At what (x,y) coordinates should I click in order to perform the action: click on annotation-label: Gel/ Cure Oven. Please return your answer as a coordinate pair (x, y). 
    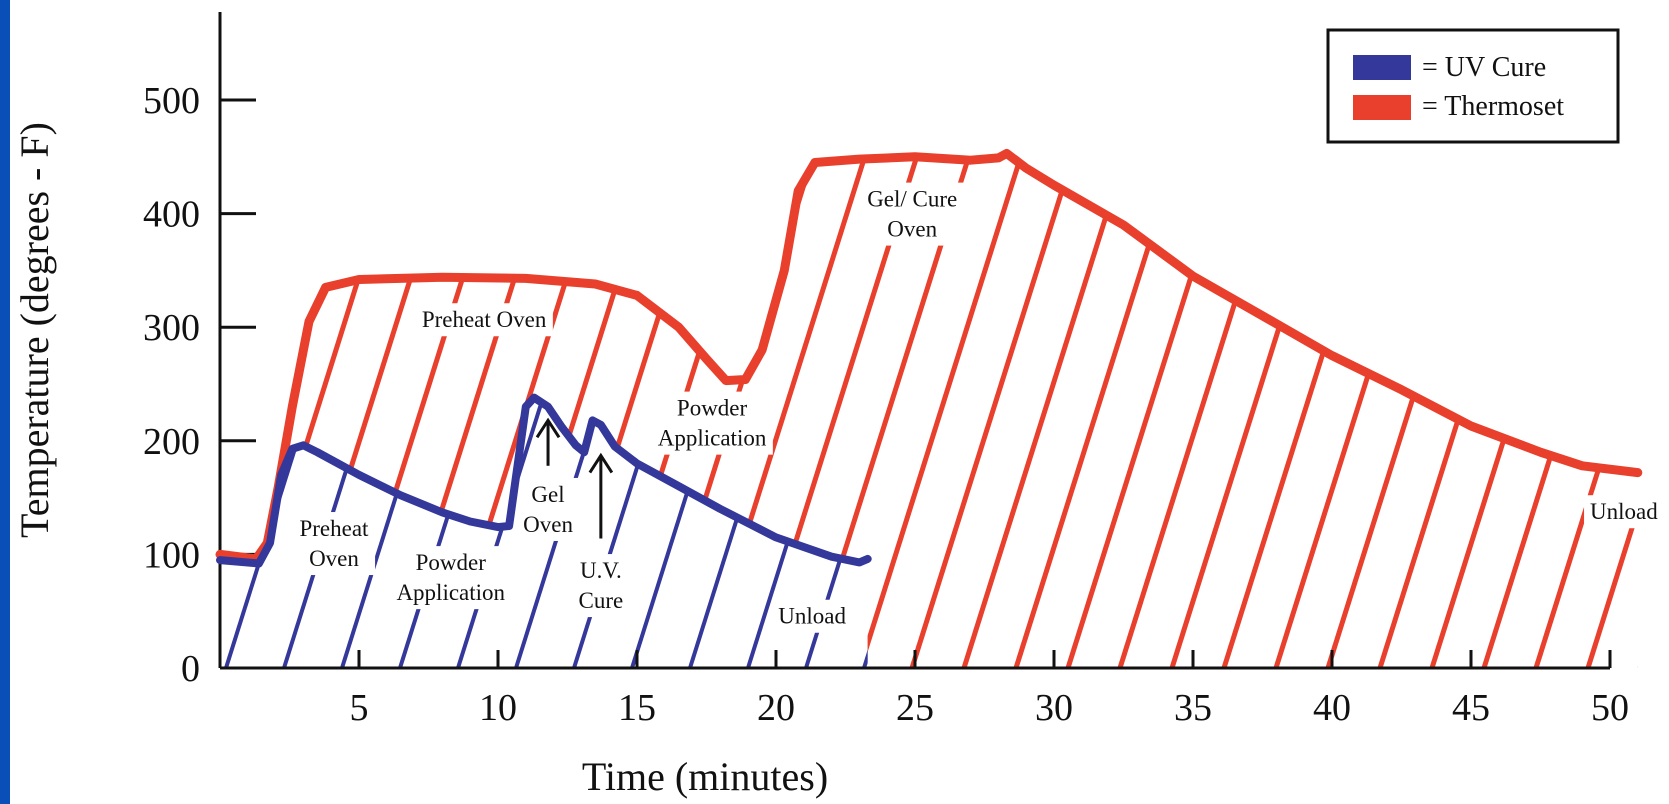
    Looking at the image, I should click on (912, 214).